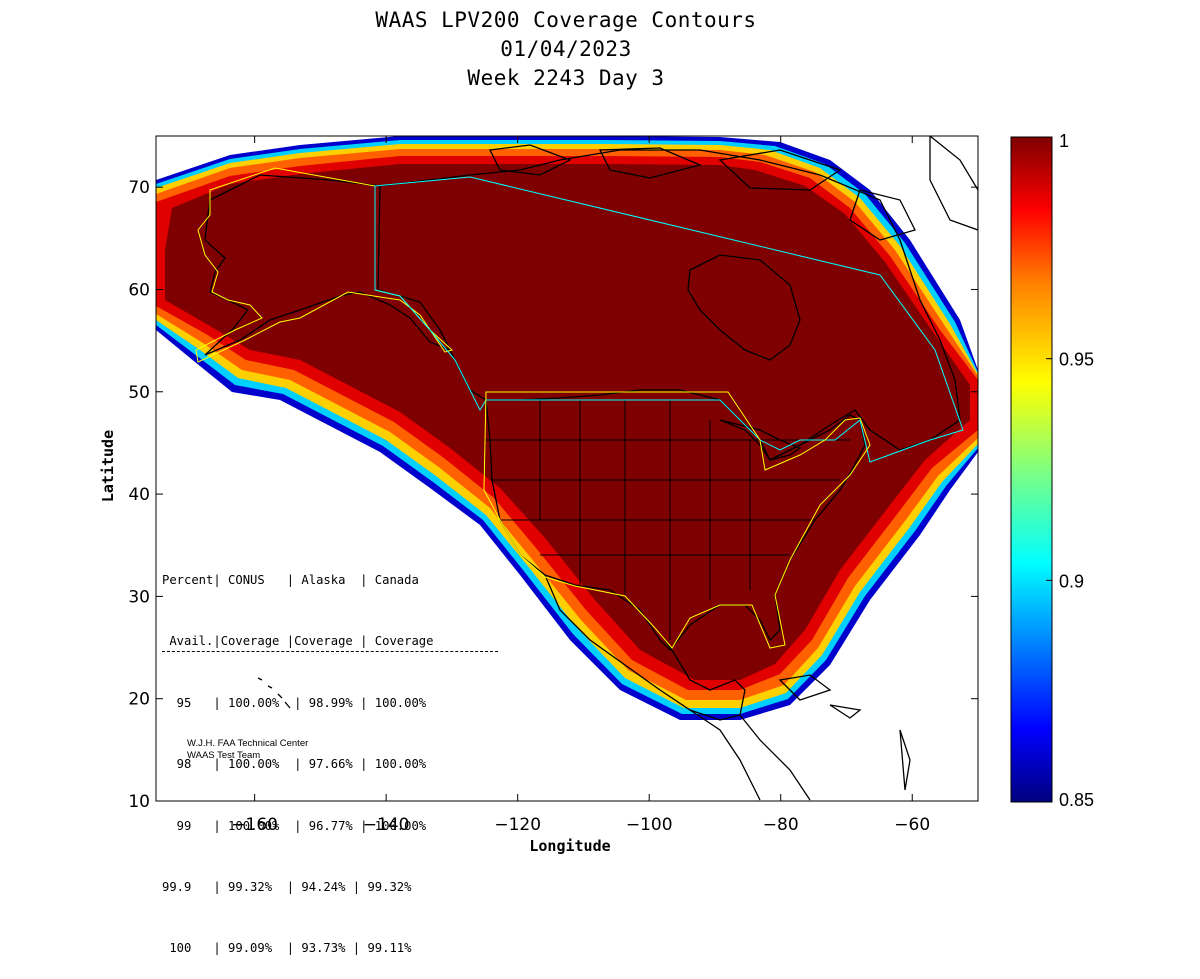 The height and width of the screenshot is (979, 1200). I want to click on x-tick-label: −100, so click(649, 825).